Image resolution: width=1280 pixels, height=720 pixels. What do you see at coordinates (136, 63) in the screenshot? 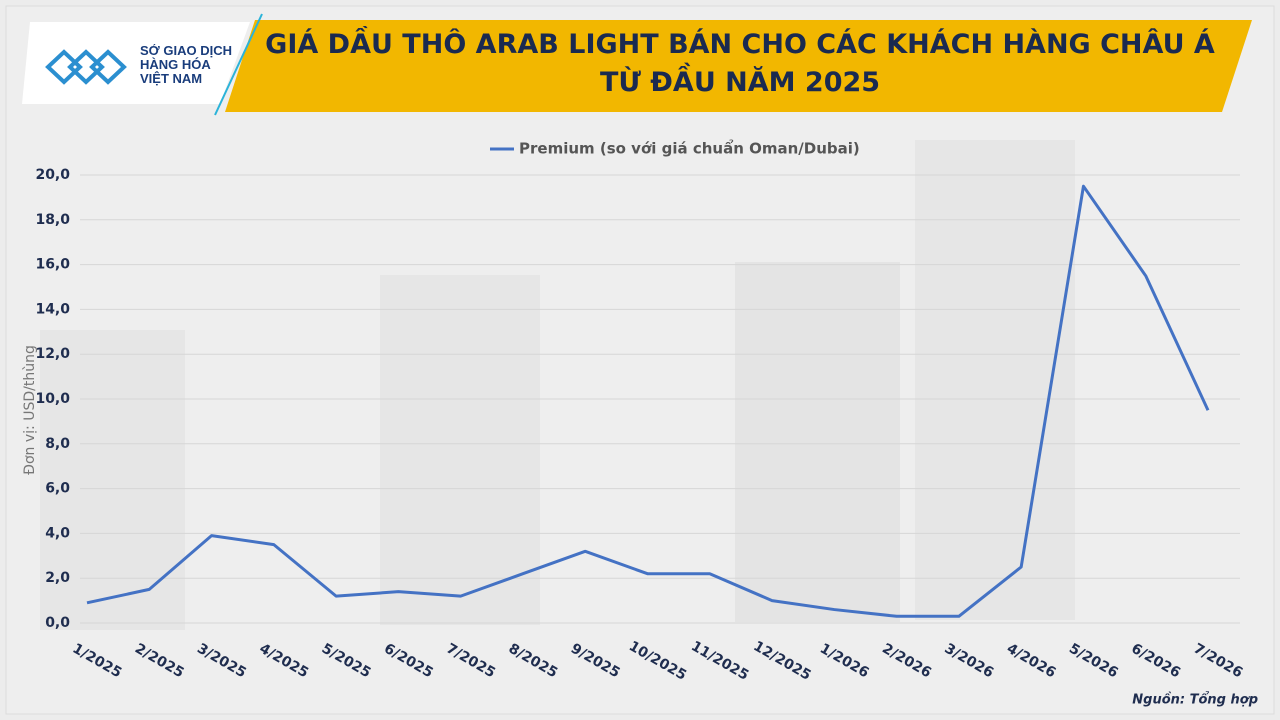
I see `logo-box` at bounding box center [136, 63].